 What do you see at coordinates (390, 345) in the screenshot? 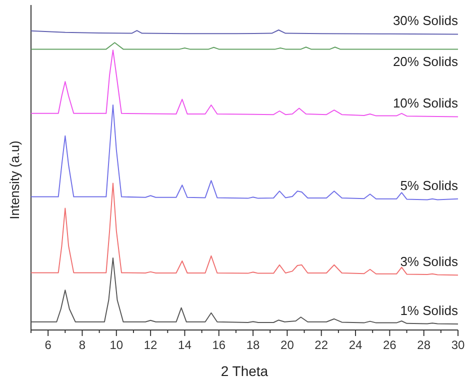
I see `x-tick-label: 26` at bounding box center [390, 345].